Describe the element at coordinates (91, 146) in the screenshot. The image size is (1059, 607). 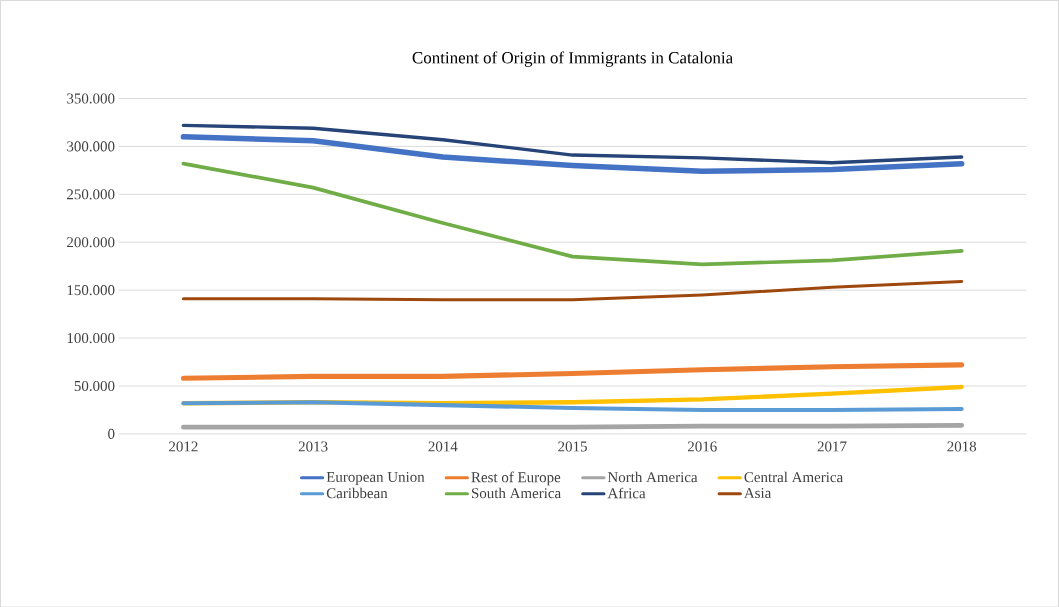
I see `y-tick-label: 300.000` at that location.